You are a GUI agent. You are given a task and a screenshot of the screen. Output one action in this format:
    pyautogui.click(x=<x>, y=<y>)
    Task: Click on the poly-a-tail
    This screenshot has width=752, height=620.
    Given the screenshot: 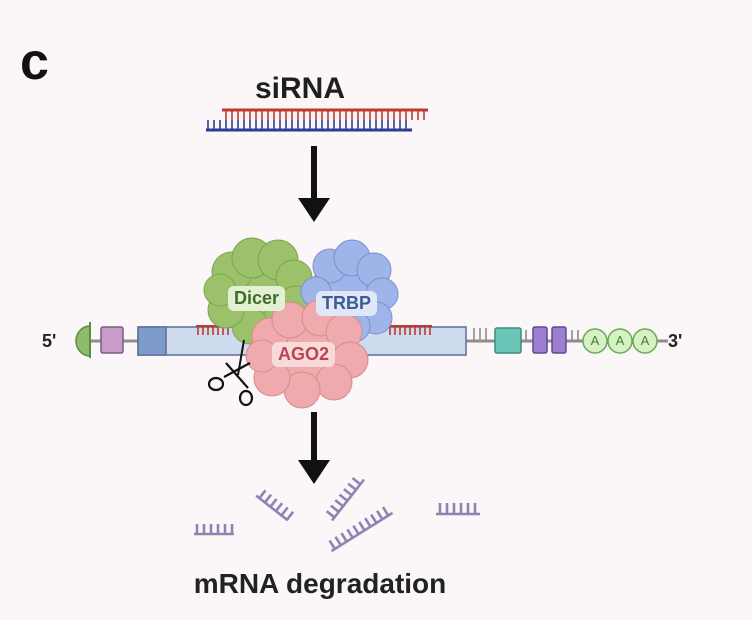 What is the action you would take?
    pyautogui.click(x=620, y=341)
    